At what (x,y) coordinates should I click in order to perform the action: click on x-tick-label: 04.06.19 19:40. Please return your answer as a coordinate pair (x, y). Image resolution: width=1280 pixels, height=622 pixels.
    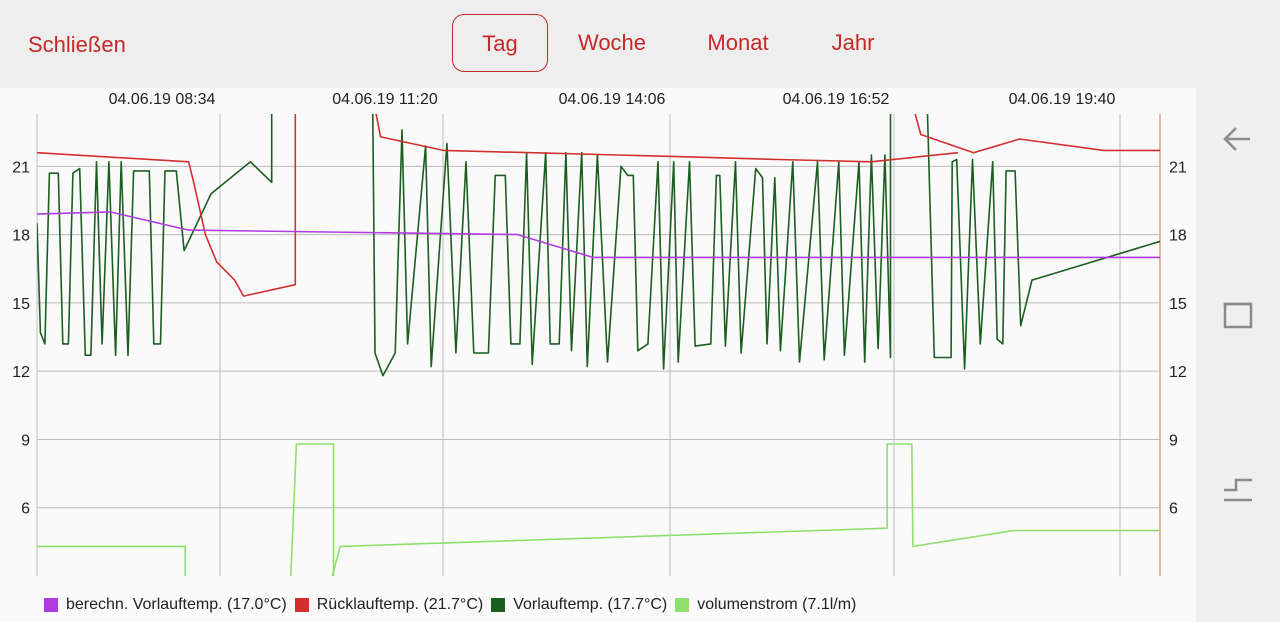
    Looking at the image, I should click on (1062, 99).